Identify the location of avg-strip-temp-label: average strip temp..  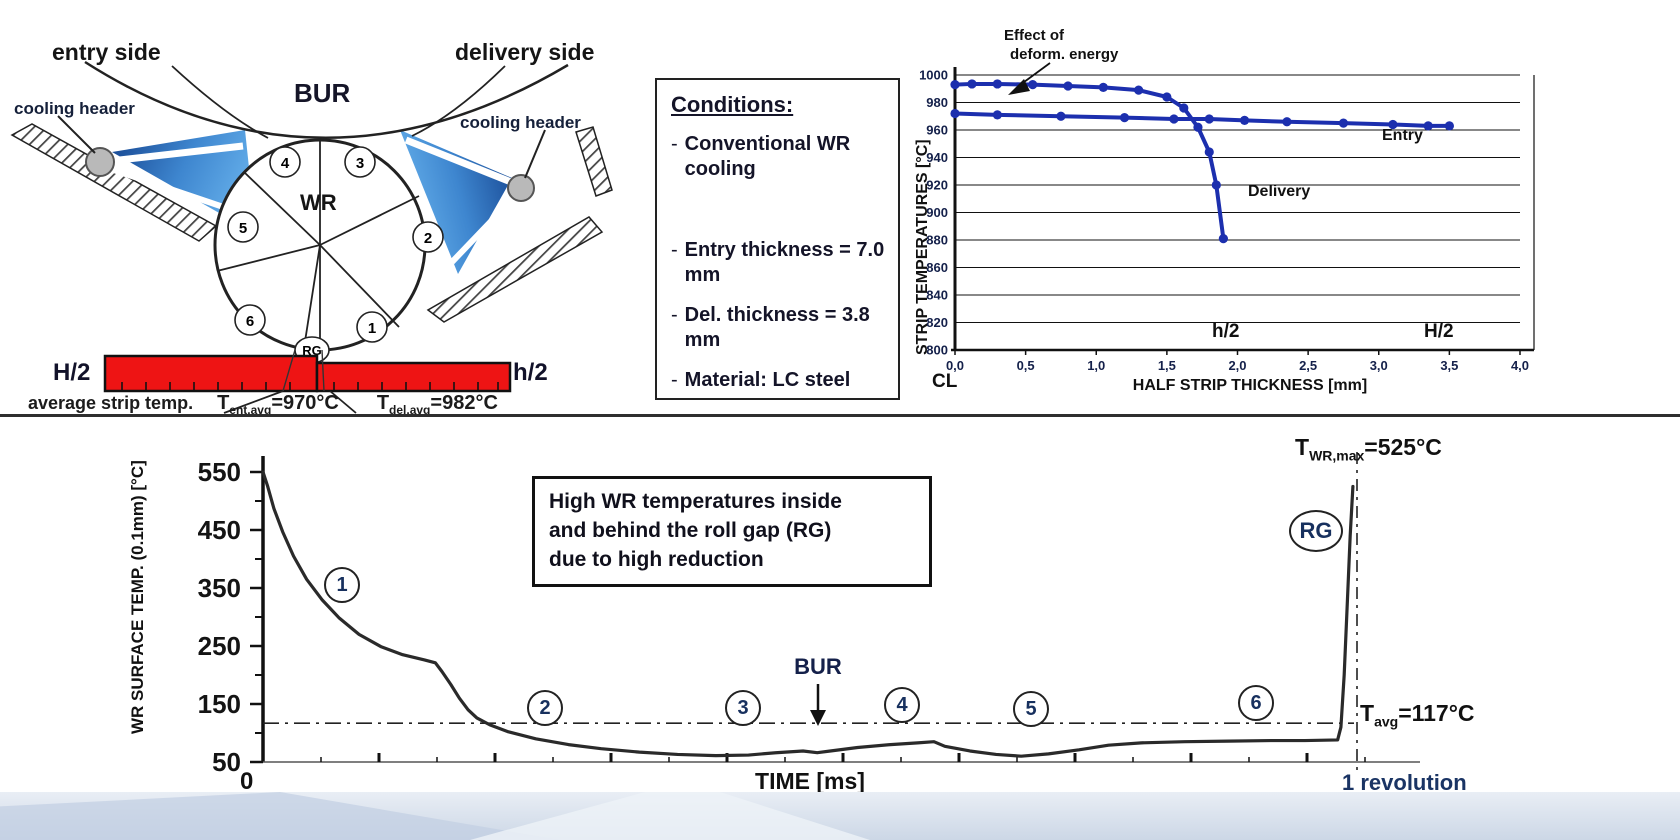
(111, 403).